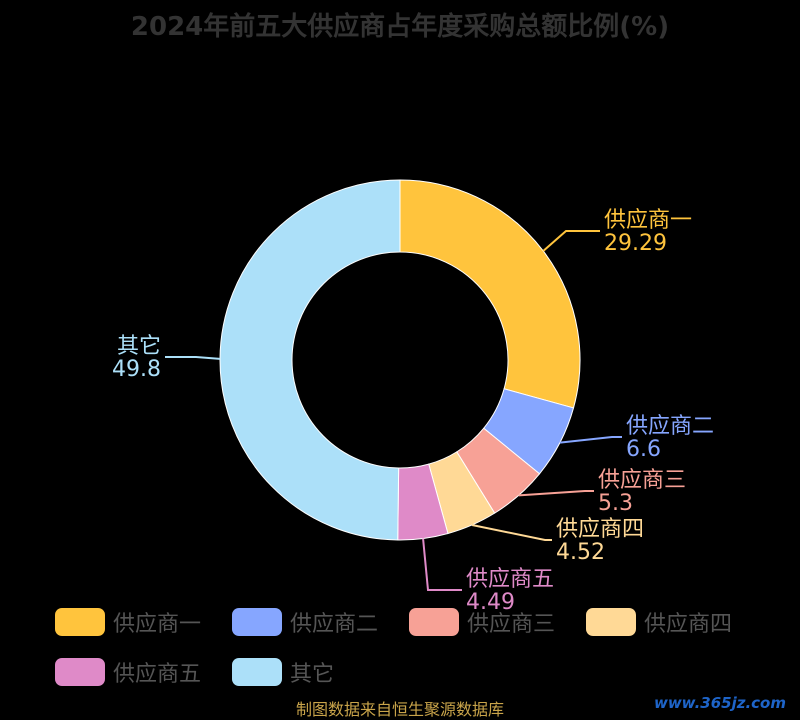  I want to click on slice-value-label-supplier-2: 6.6, so click(643, 449).